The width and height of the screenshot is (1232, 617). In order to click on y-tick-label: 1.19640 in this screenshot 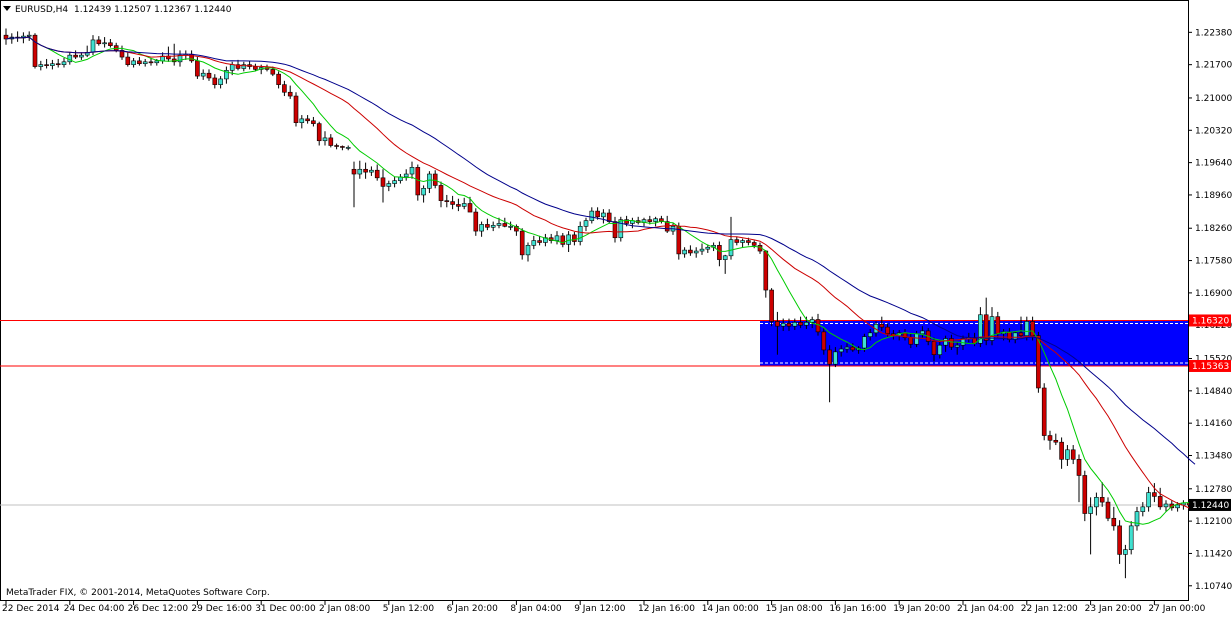, I will do `click(1213, 164)`.